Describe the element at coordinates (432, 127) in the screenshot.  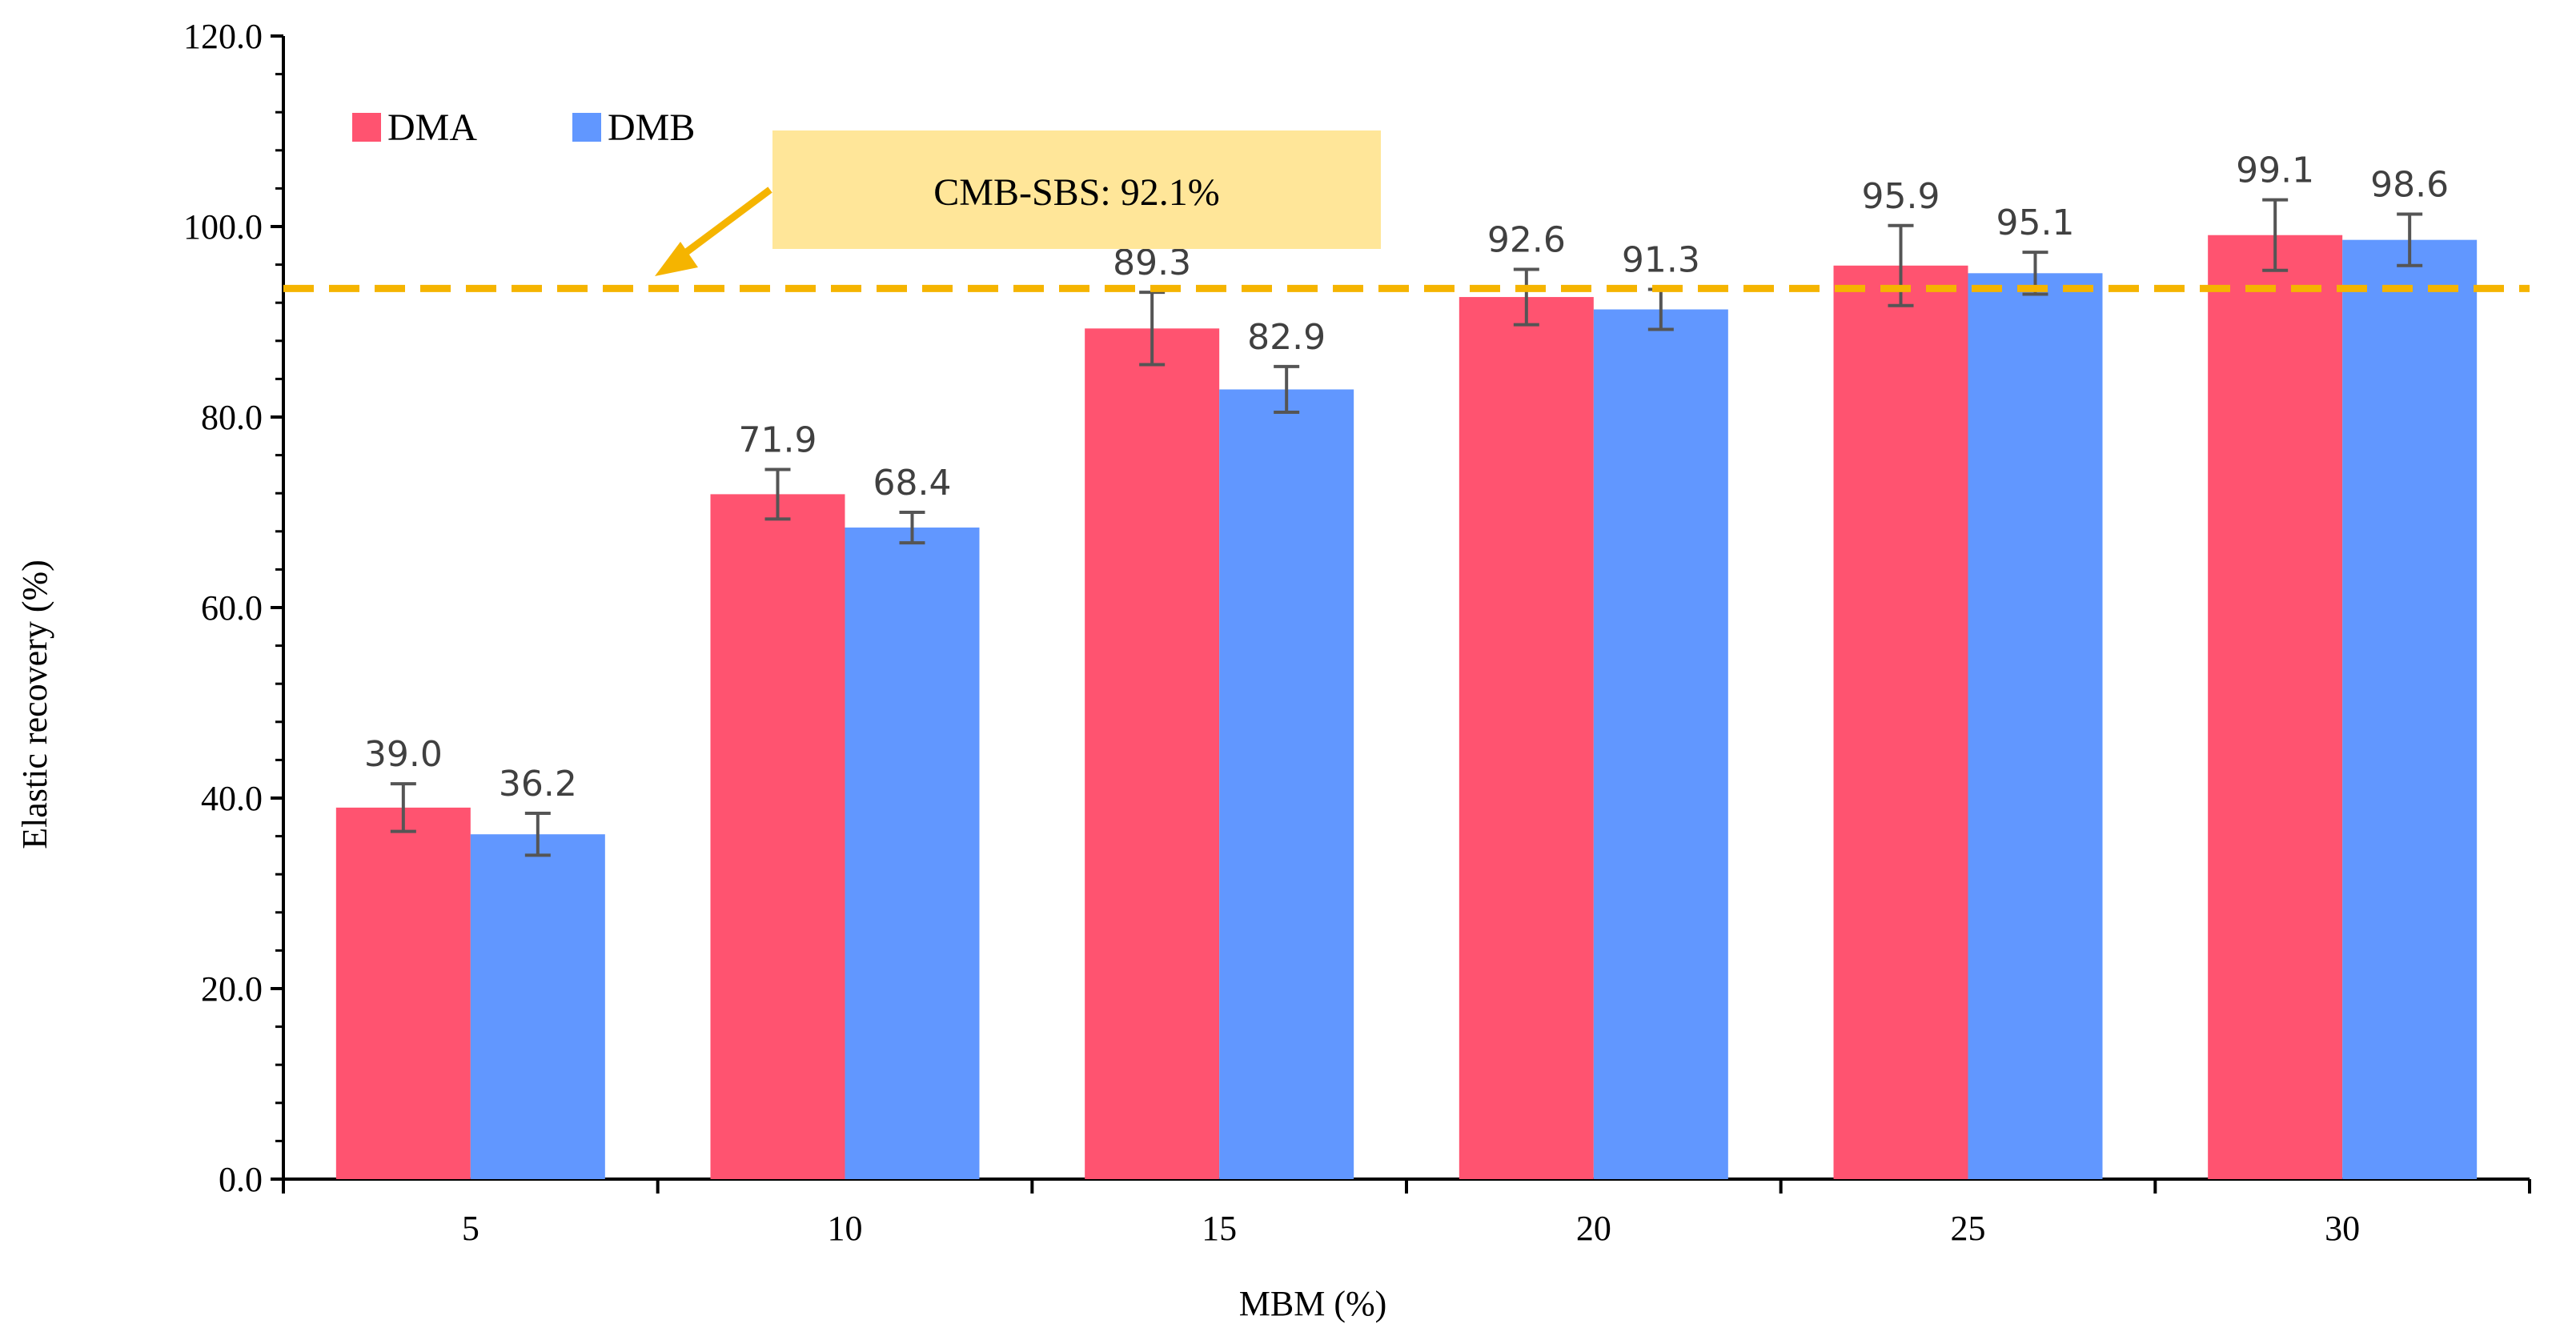
I see `legend-label-dma: DMA` at that location.